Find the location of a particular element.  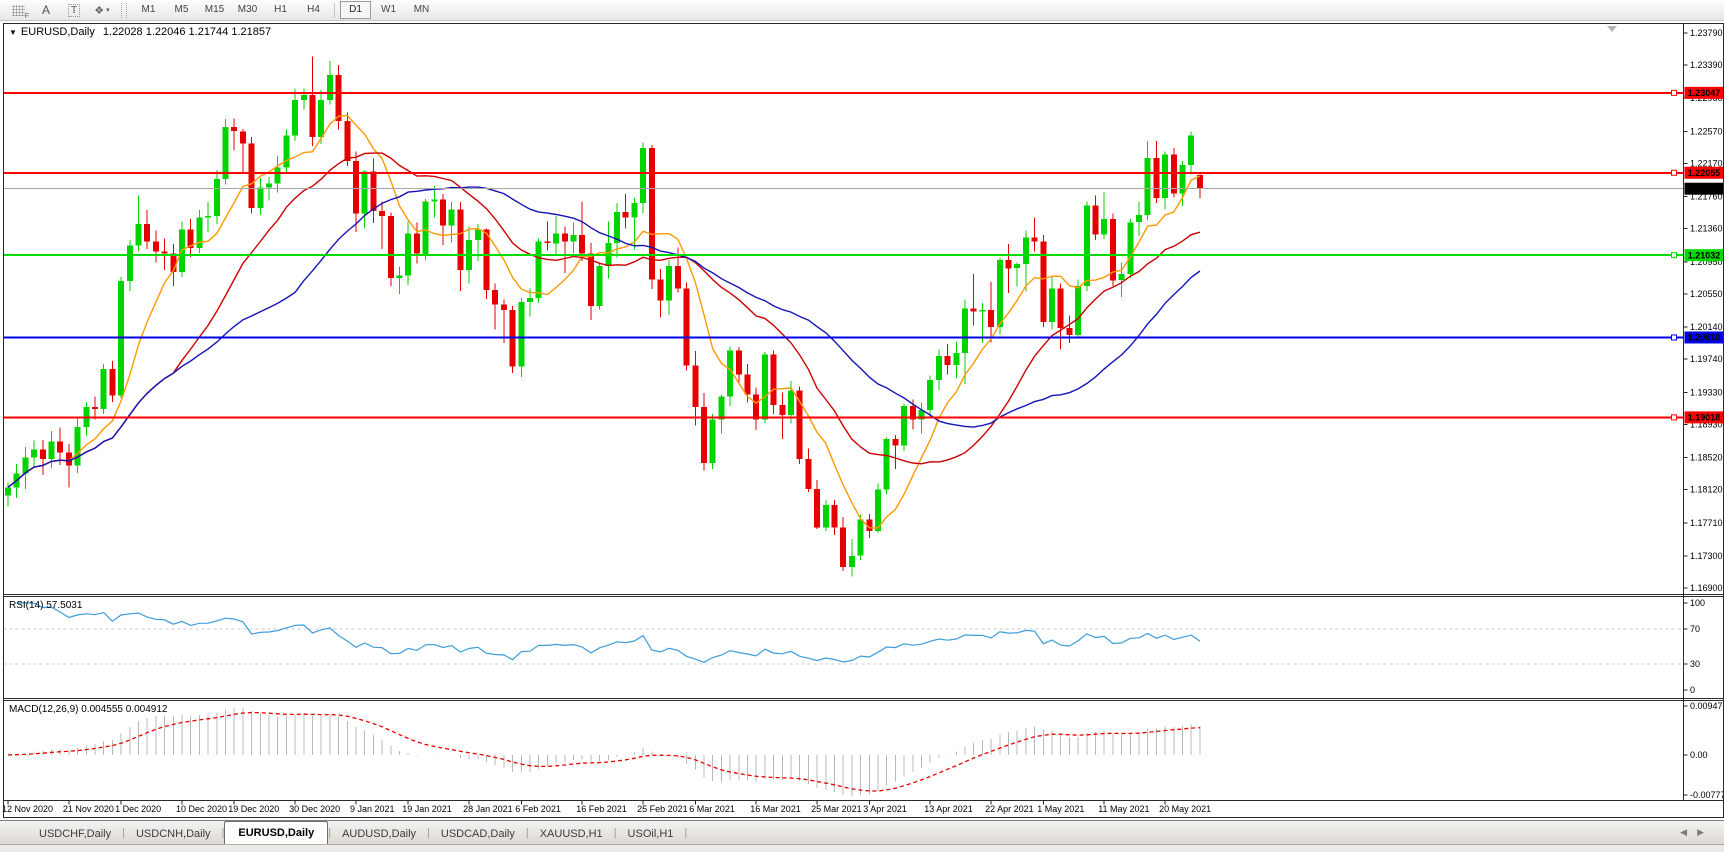

svg-text: 10 Dec 2020 is located at coordinates (201, 809).